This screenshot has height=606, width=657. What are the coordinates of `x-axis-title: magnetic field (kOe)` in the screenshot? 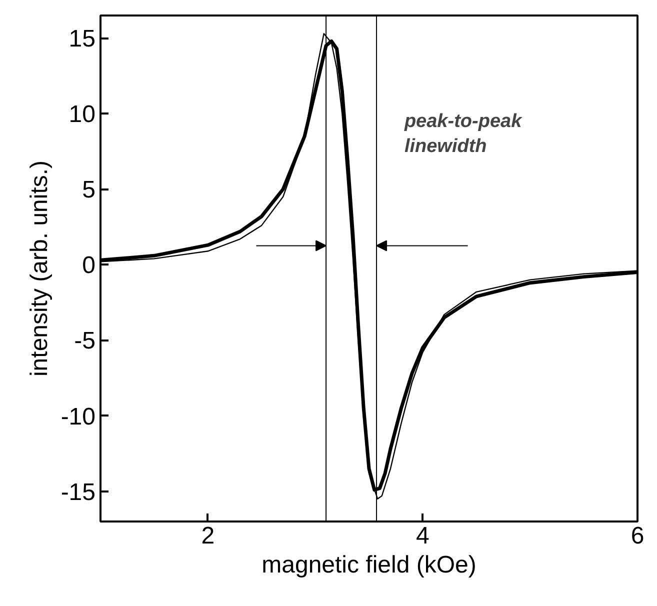 It's located at (369, 565).